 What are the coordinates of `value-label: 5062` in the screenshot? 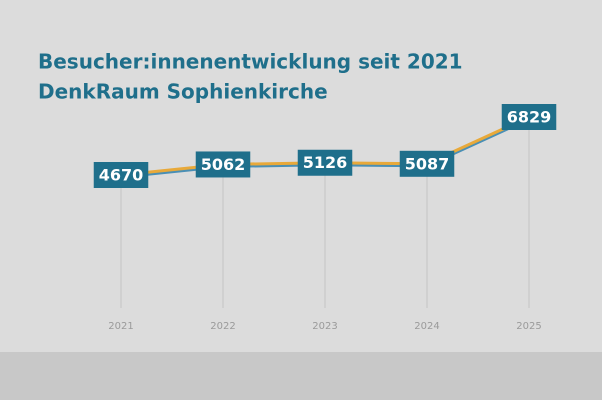 It's located at (223, 164).